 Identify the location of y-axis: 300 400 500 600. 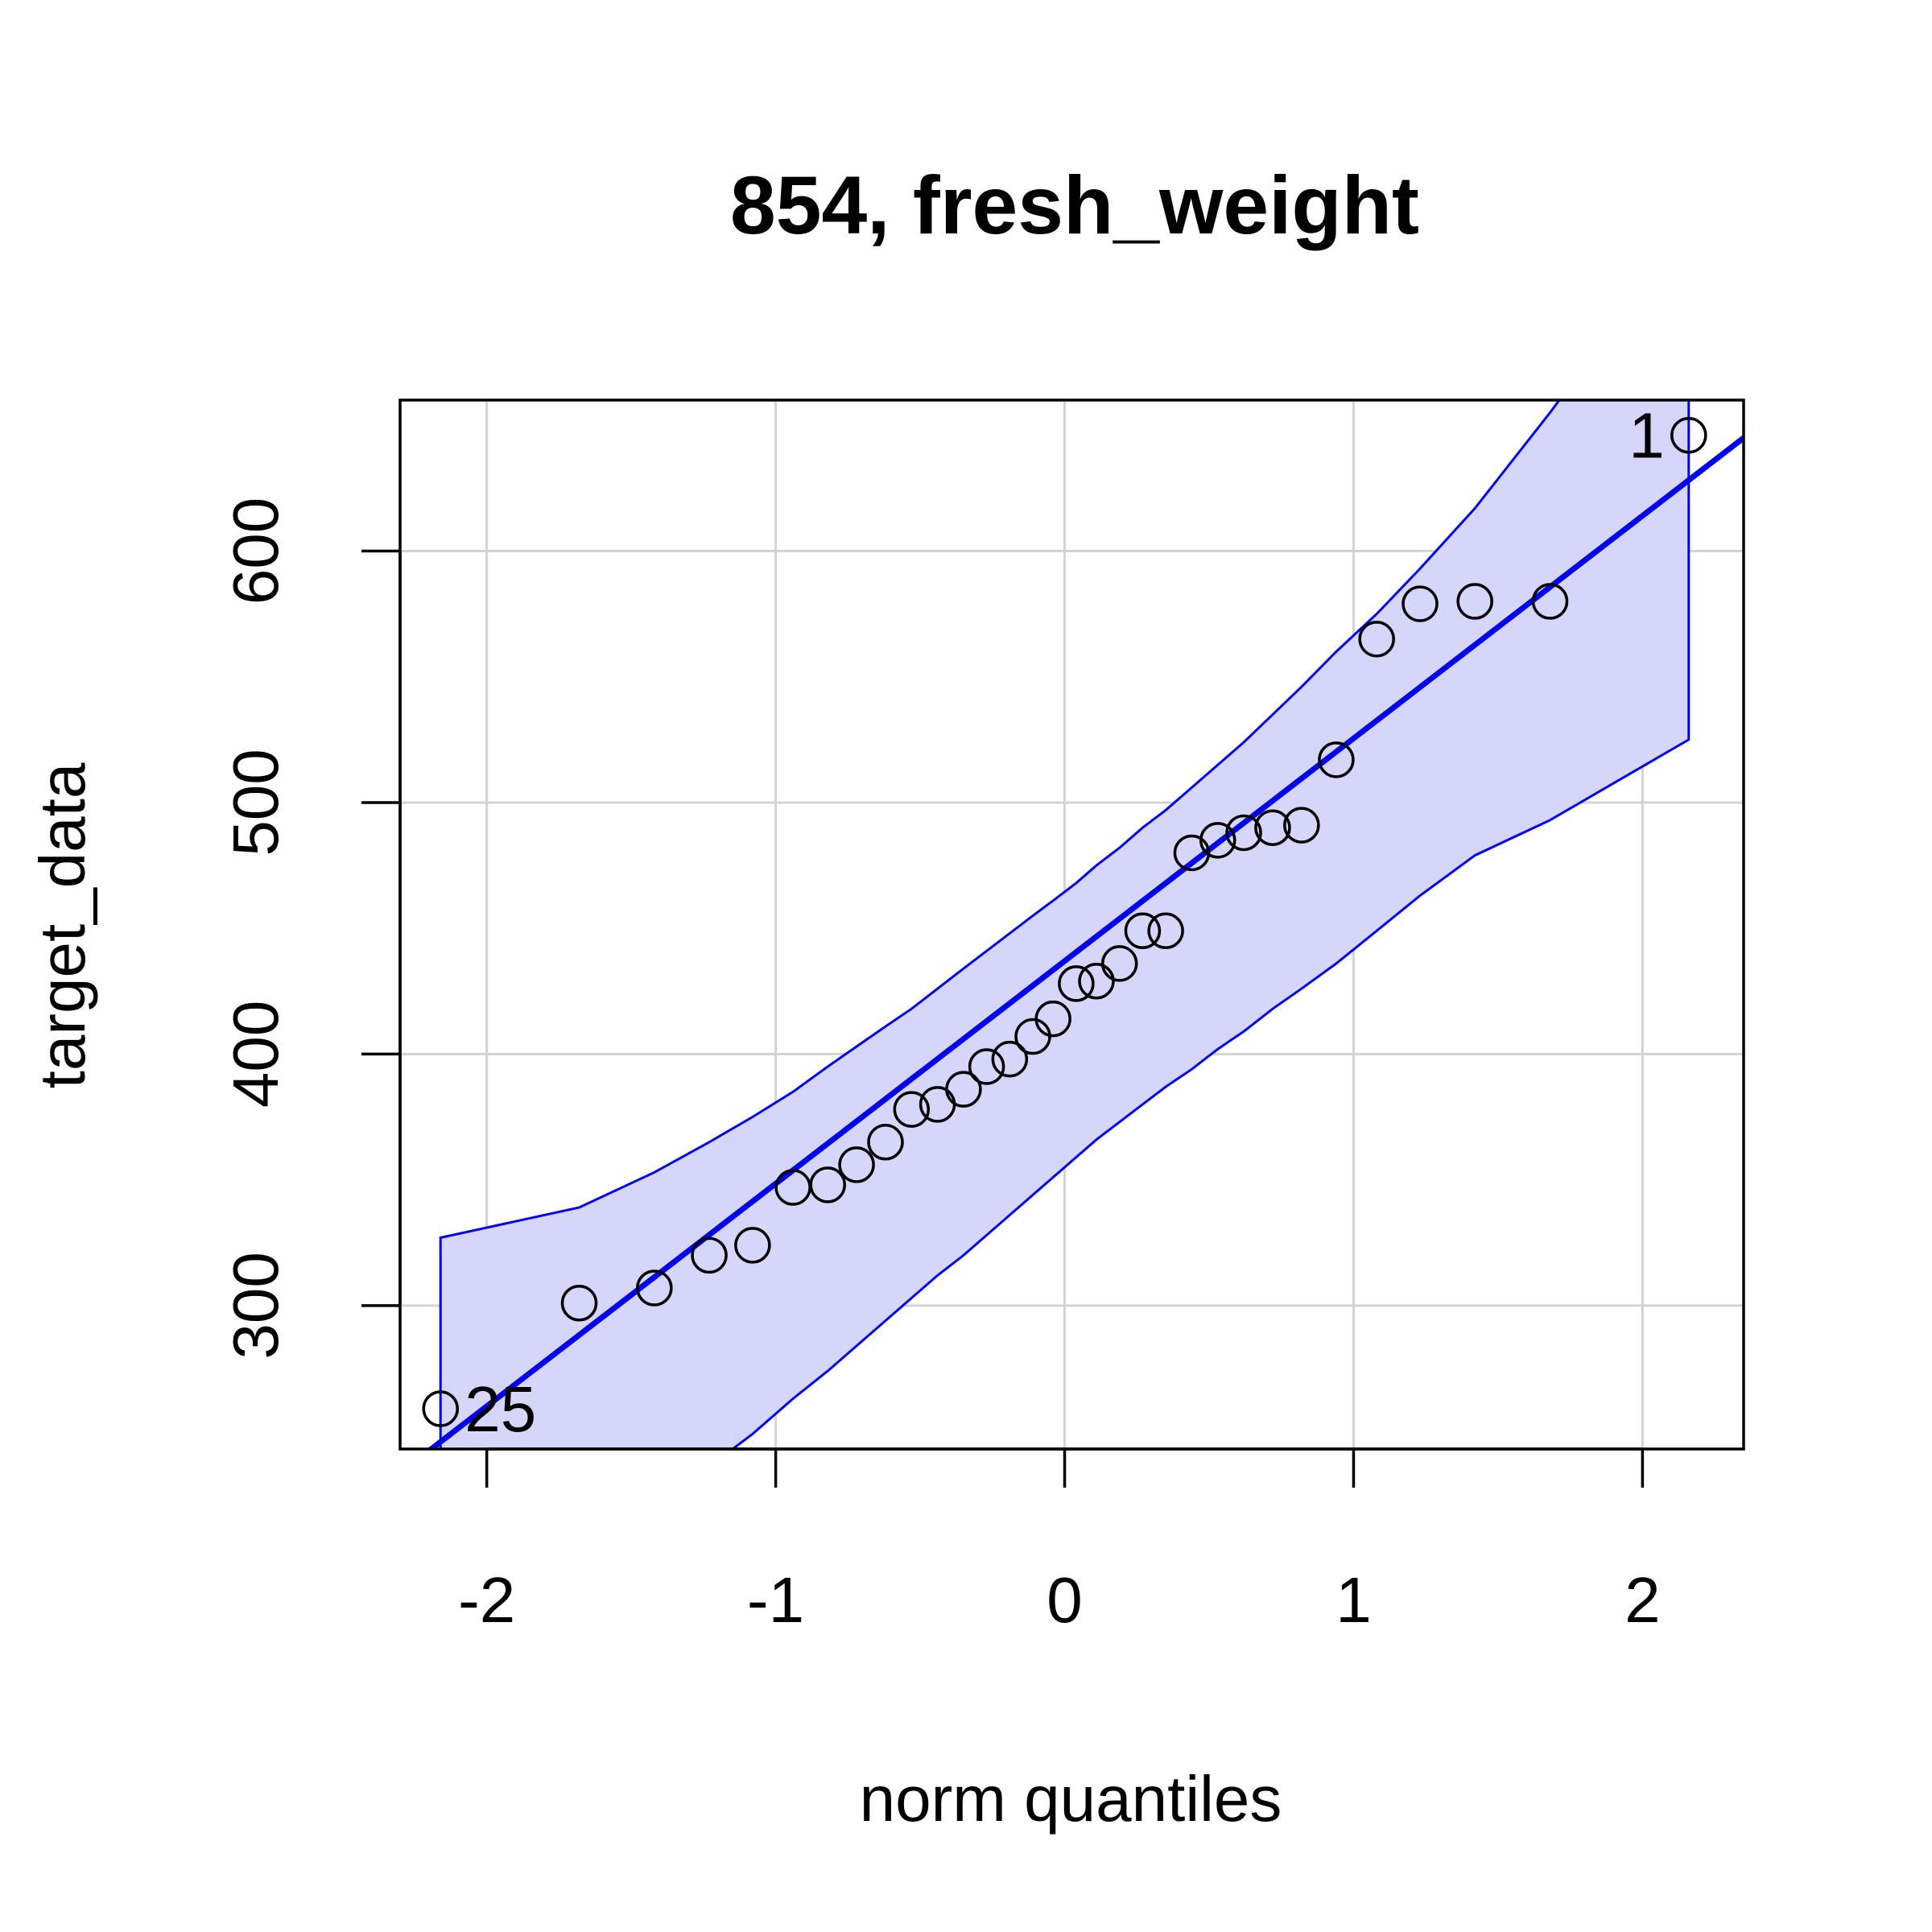
(311, 928).